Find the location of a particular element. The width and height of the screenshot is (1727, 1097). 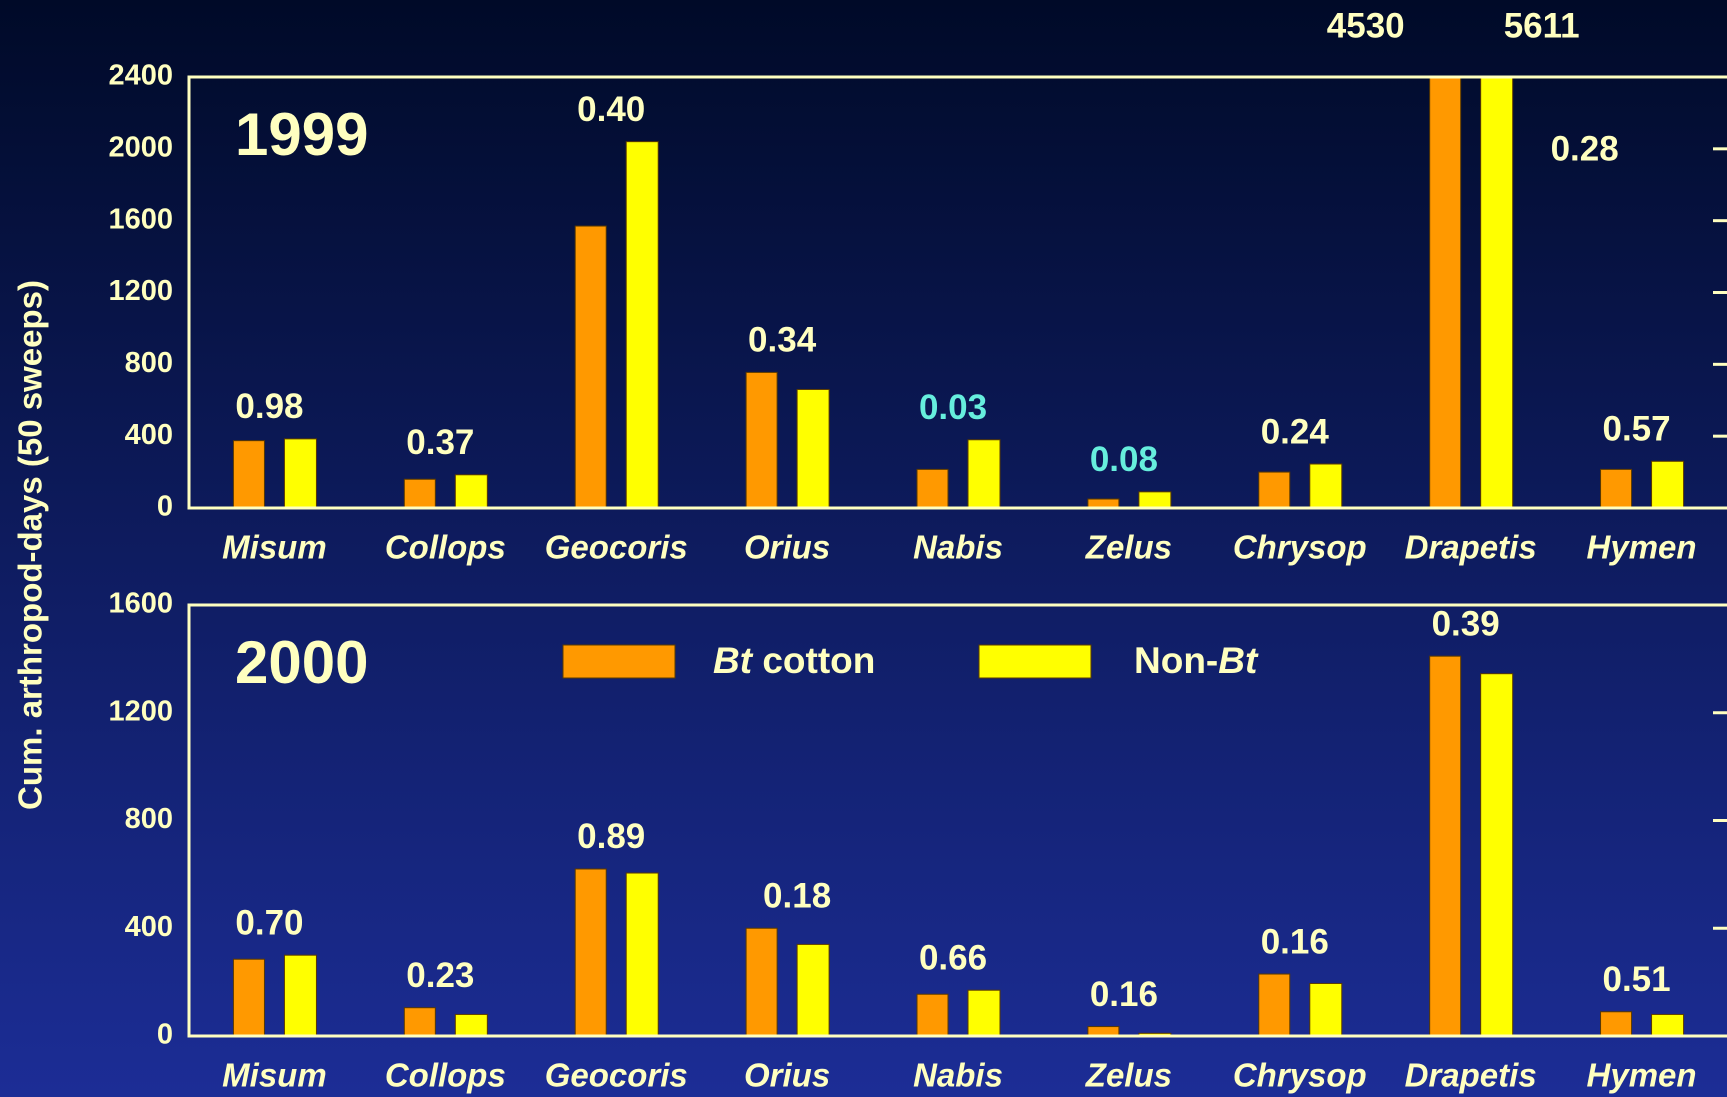

p-value: 0.89 is located at coordinates (611, 836).